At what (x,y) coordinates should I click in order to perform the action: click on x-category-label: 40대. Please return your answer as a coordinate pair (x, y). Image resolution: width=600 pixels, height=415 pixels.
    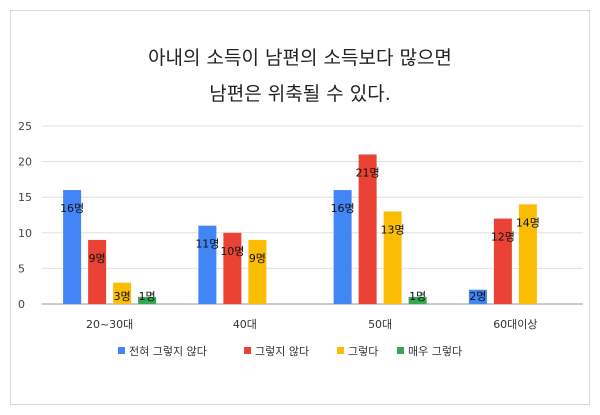
    Looking at the image, I should click on (245, 324).